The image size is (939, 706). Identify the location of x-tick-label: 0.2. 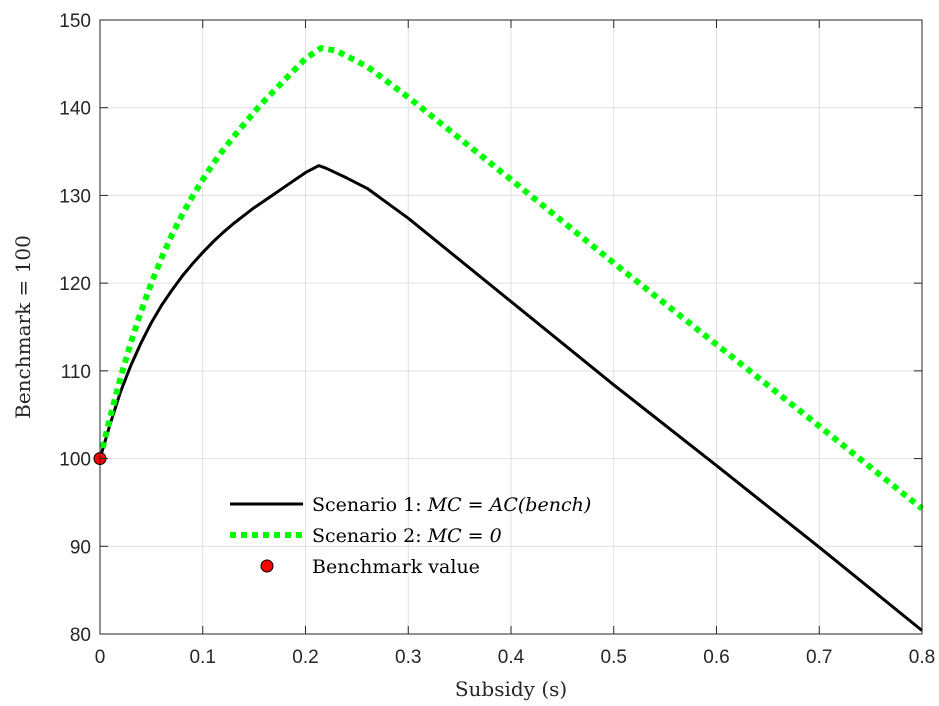
(305, 657).